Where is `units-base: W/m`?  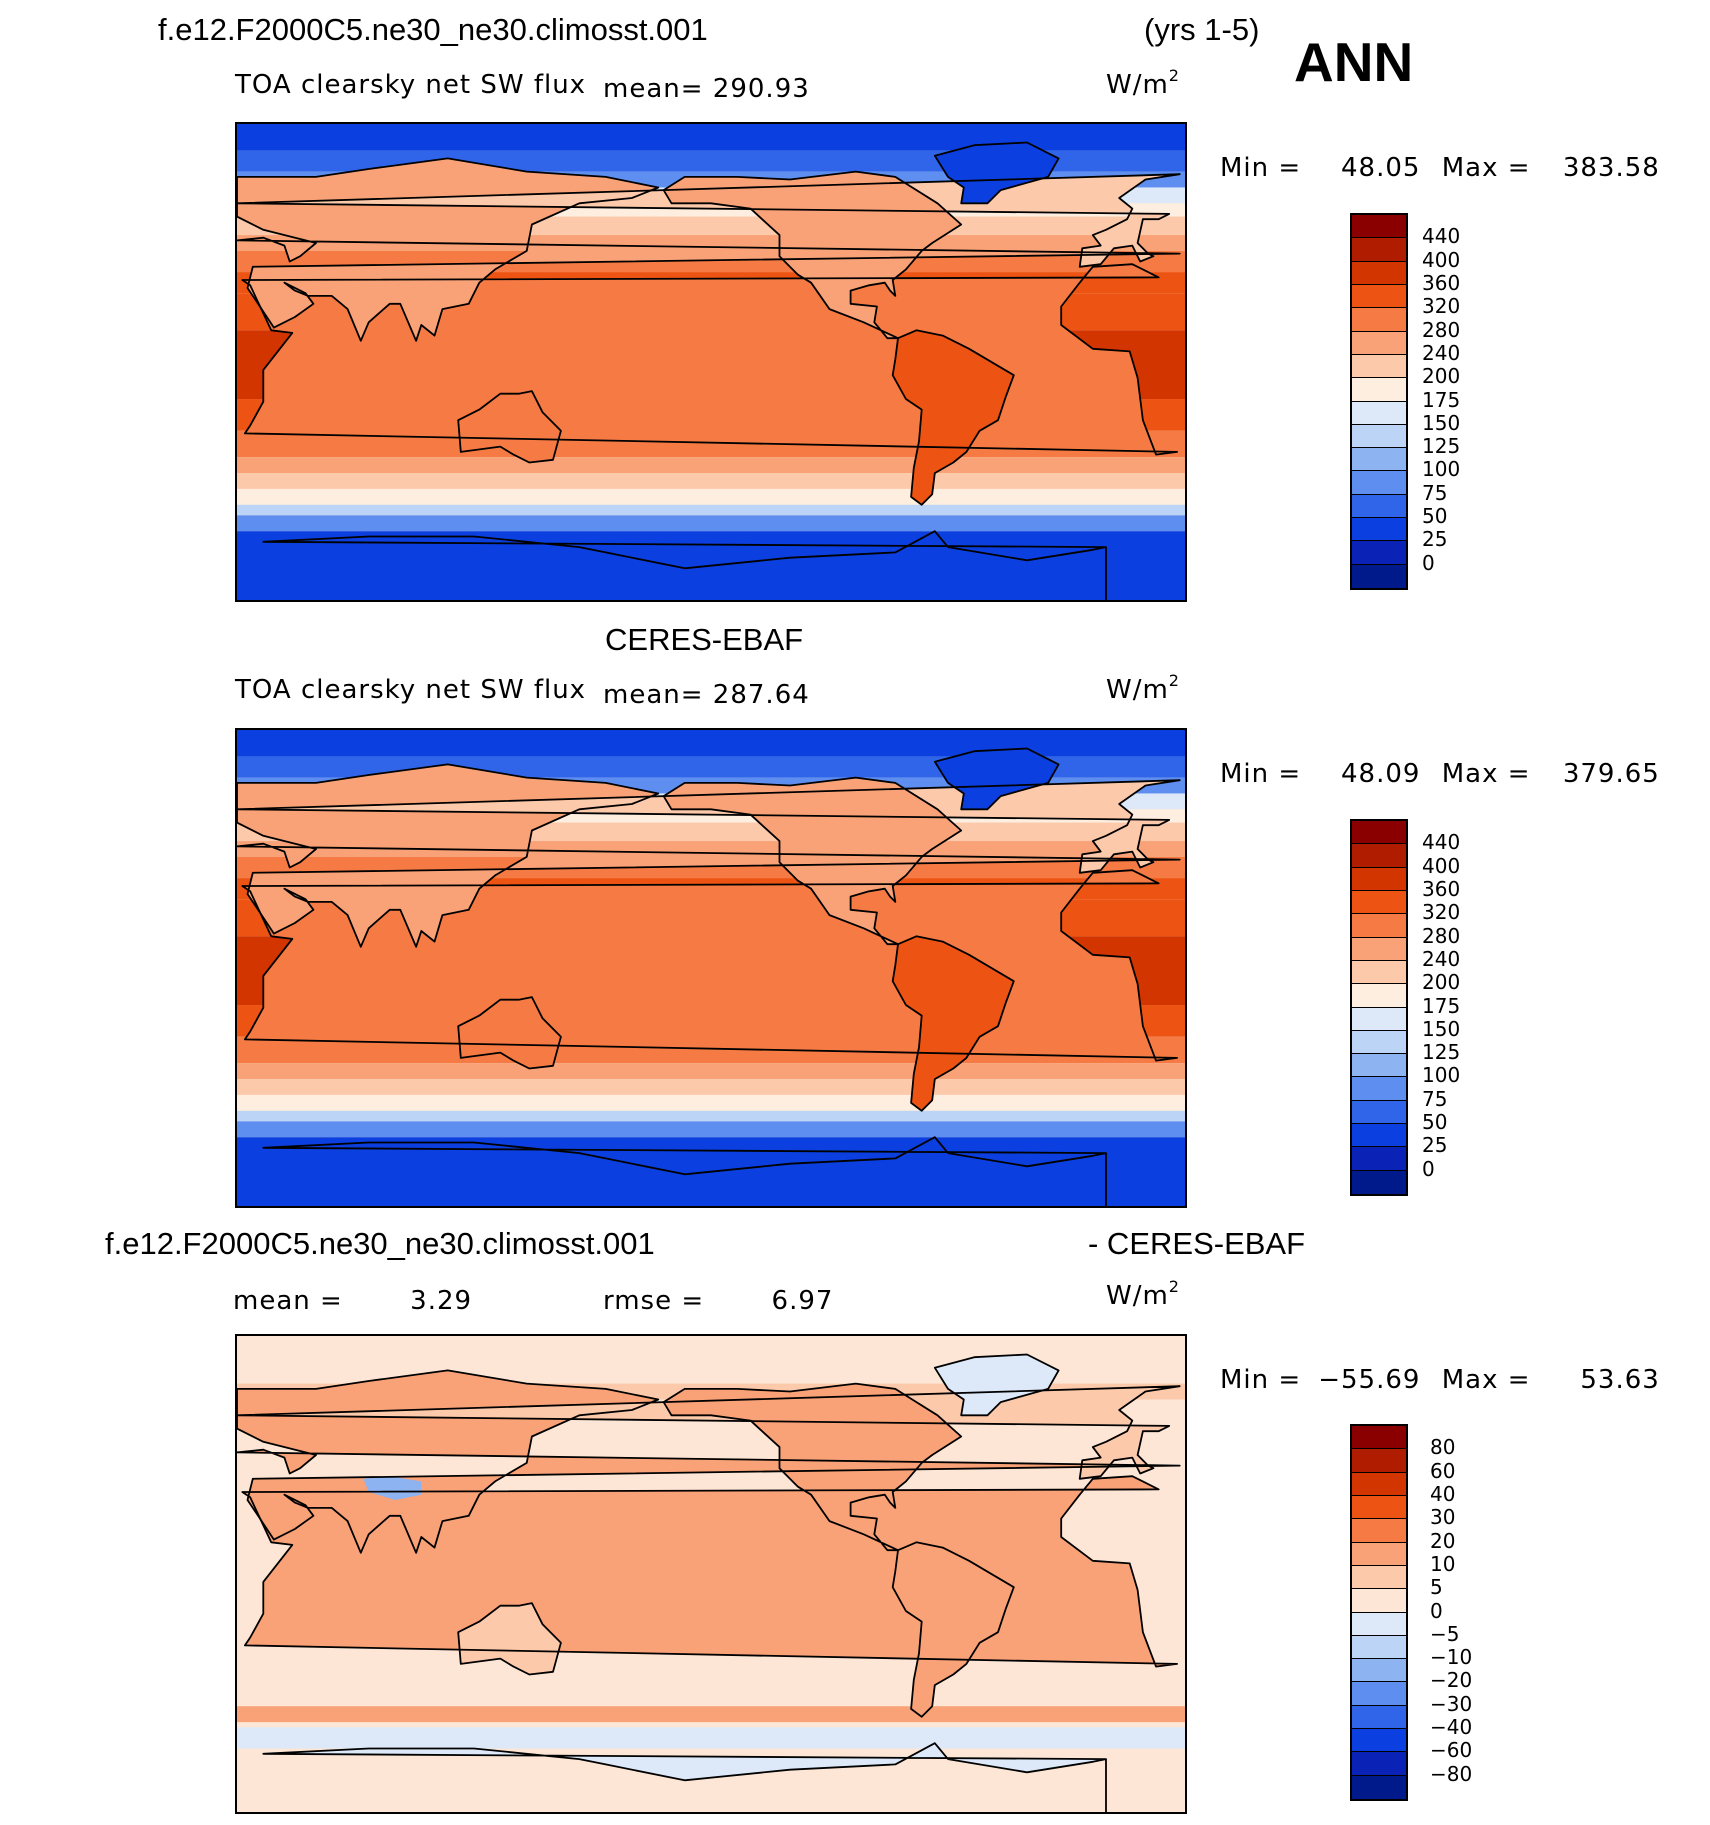 units-base: W/m is located at coordinates (1137, 1296).